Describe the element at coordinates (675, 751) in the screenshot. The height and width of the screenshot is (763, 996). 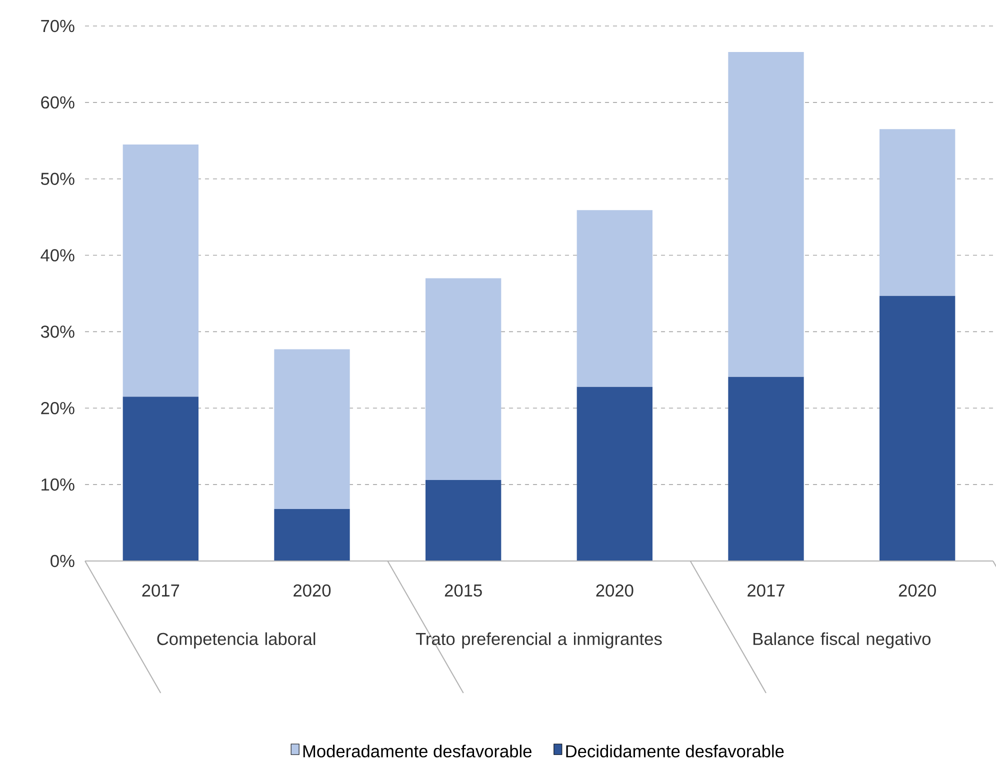
I see `legend-label: Decididamente desfavorable` at that location.